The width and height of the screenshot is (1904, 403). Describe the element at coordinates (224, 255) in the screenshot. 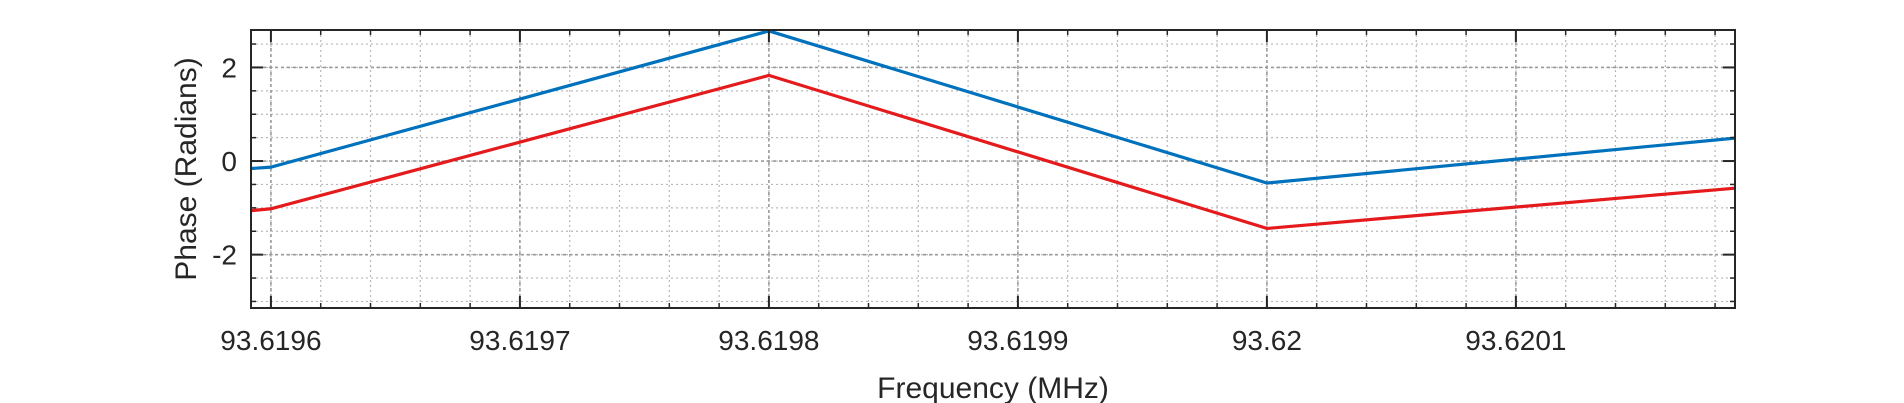

I see `y-tick-label: -2` at that location.